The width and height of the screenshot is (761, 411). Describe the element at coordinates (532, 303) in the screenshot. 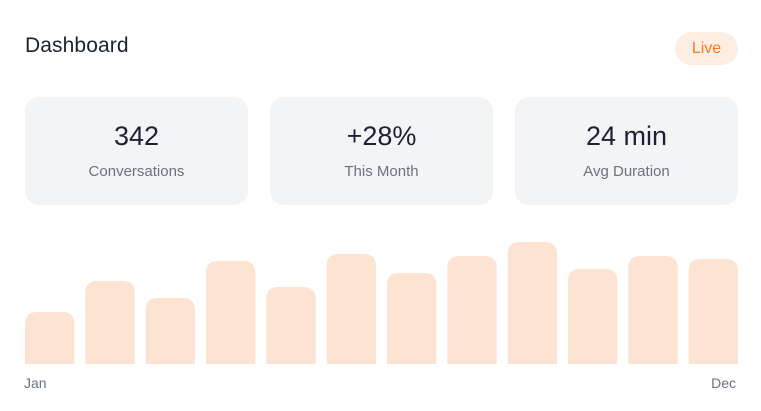

I see `bar-sep` at that location.